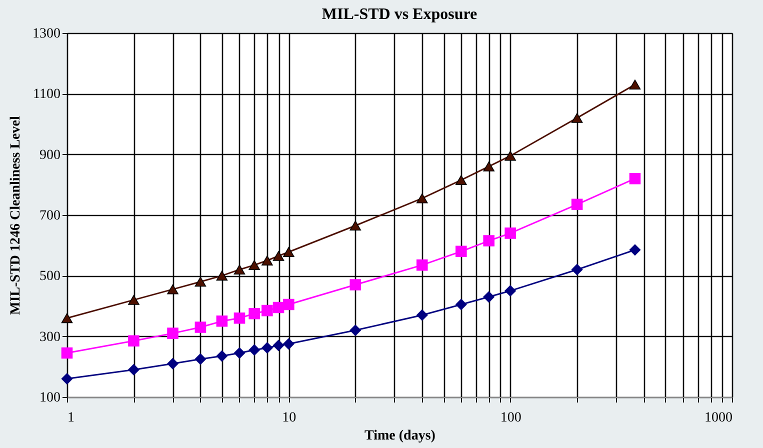 The image size is (763, 448). I want to click on chart-title: MIL-STD vs Exposure, so click(400, 14).